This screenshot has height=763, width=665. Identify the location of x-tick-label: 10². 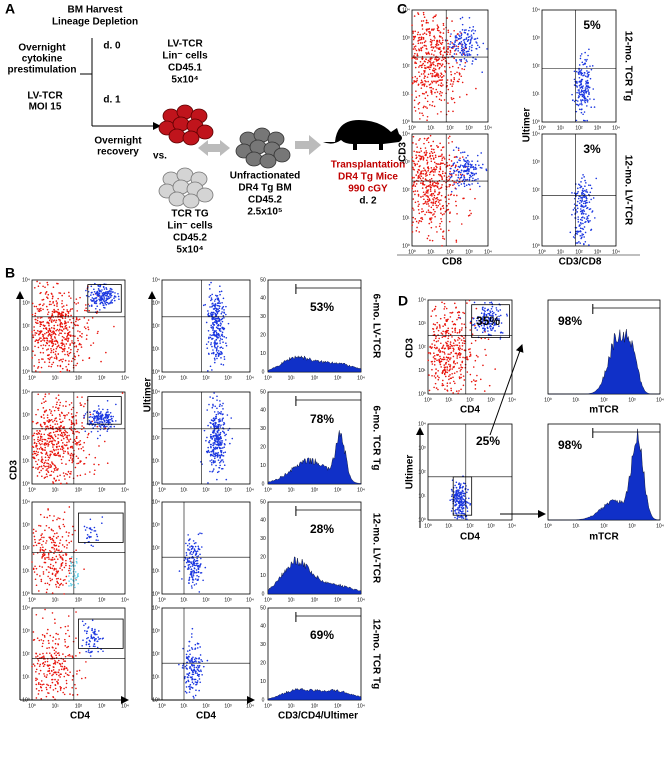
(315, 600).